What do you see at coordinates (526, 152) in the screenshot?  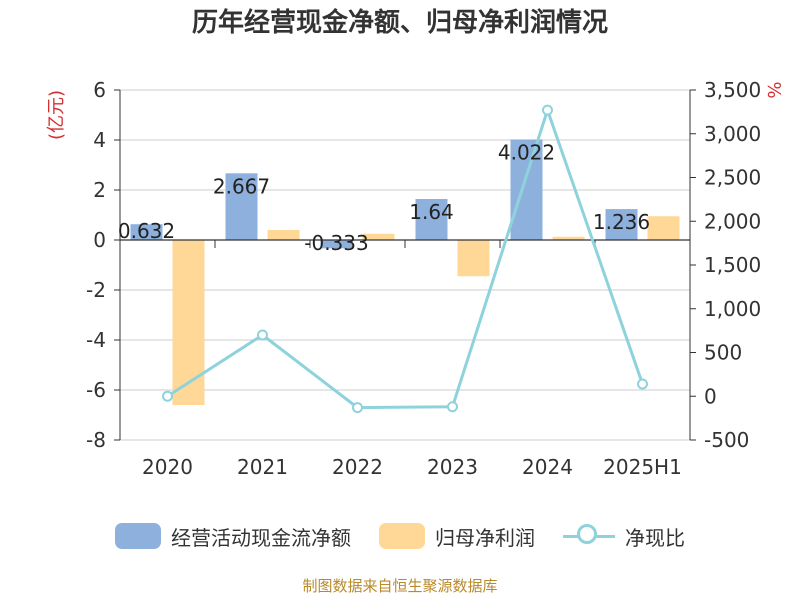 I see `data-label-cashflow: 4.022` at bounding box center [526, 152].